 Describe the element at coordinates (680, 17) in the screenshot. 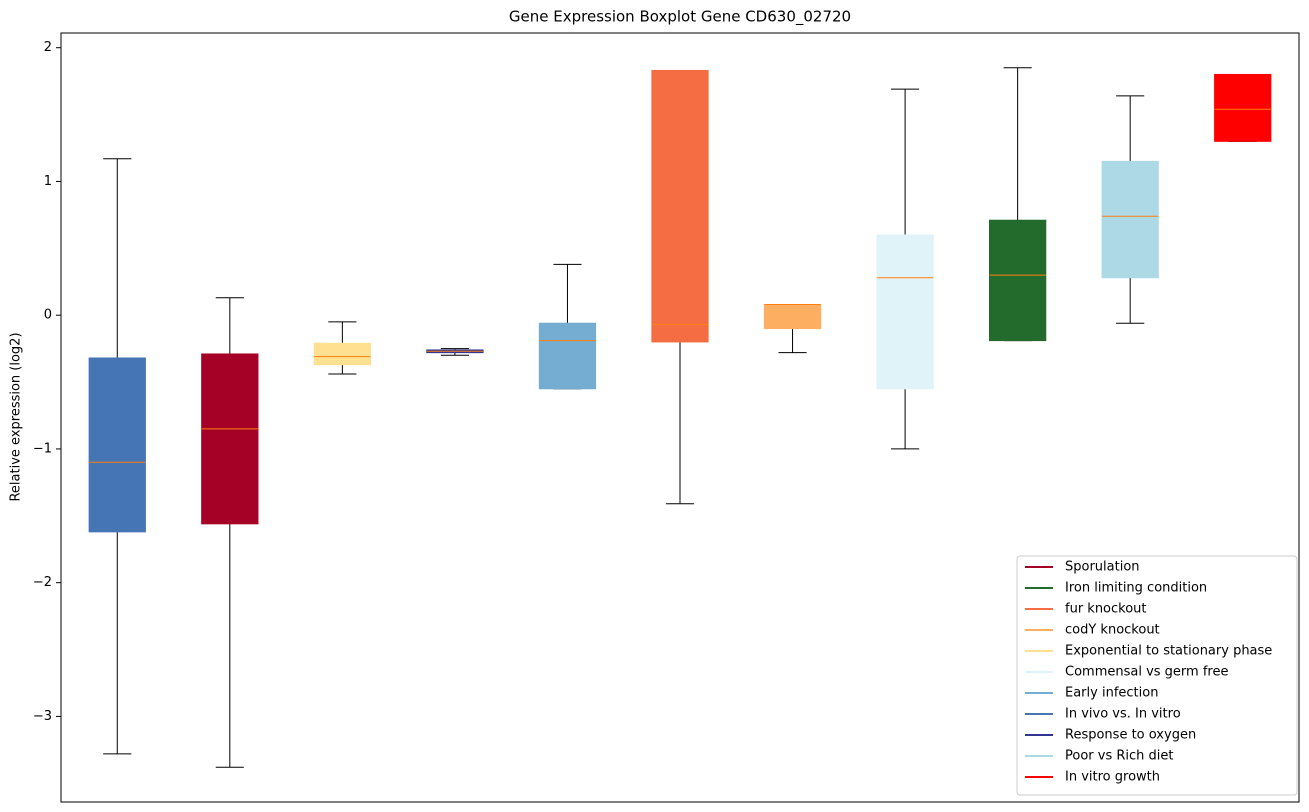

I see `chart-title: Gene Expression Boxplot Gene CD630_02720` at that location.